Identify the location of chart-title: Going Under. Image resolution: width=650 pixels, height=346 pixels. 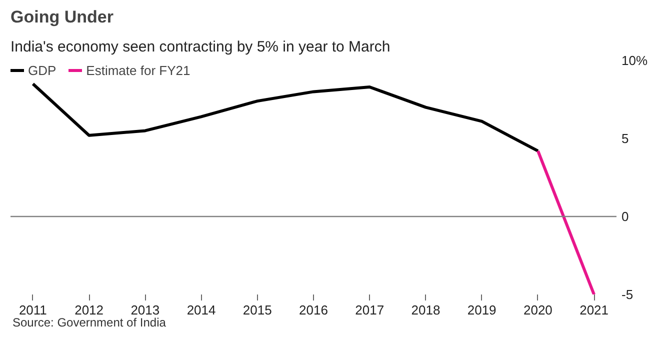
(62, 17).